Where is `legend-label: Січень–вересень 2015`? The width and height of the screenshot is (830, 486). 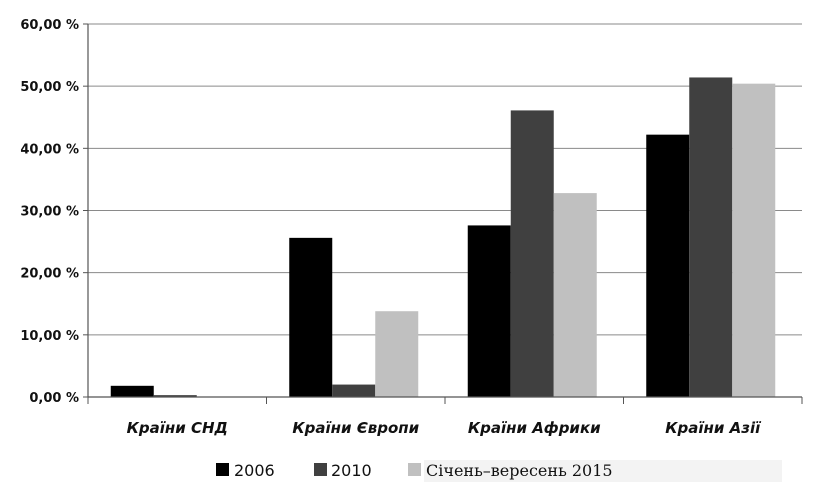 legend-label: Січень–вересень 2015 is located at coordinates (519, 470).